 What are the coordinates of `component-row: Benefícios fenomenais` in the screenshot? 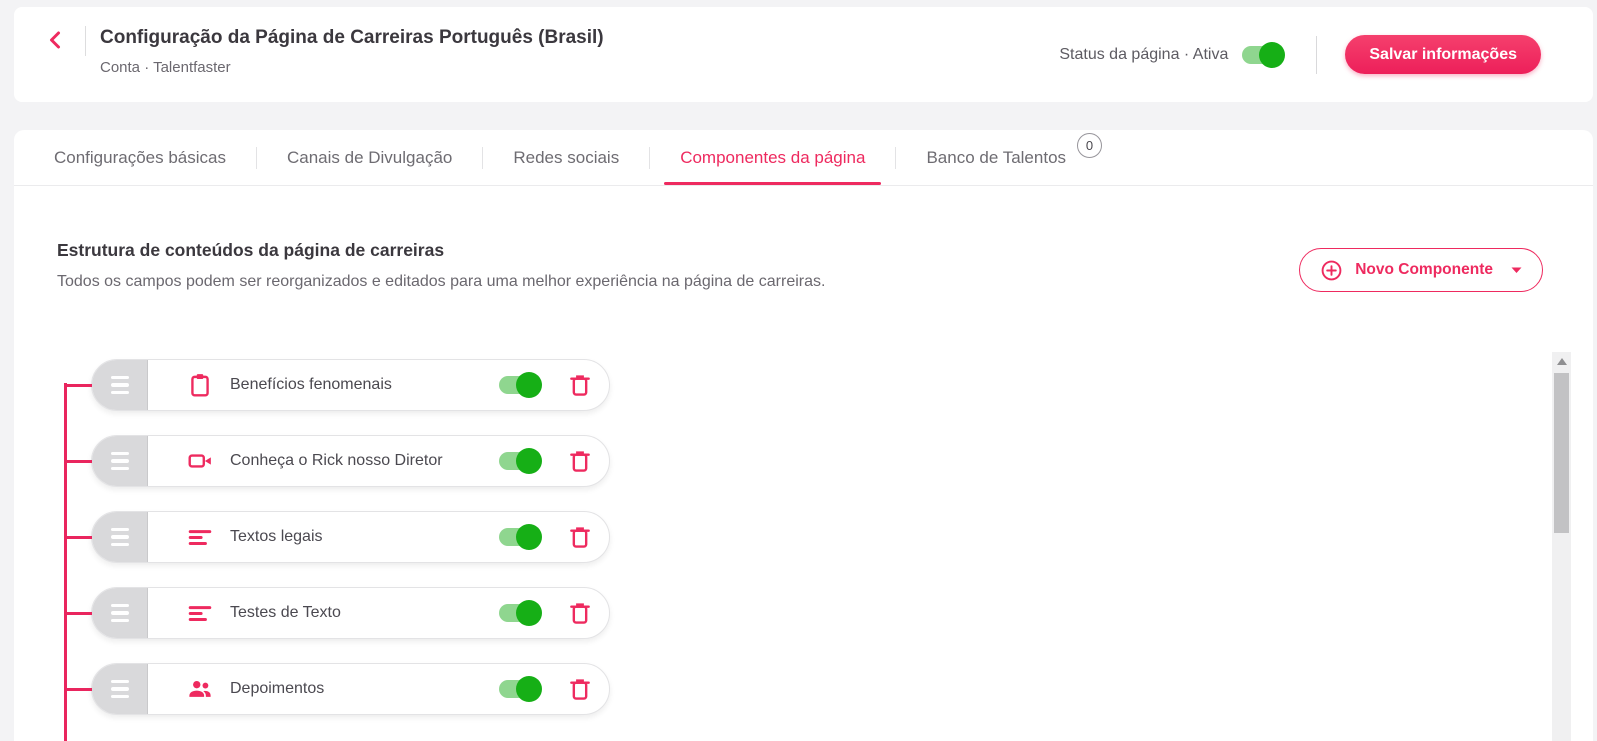 It's located at (338, 385).